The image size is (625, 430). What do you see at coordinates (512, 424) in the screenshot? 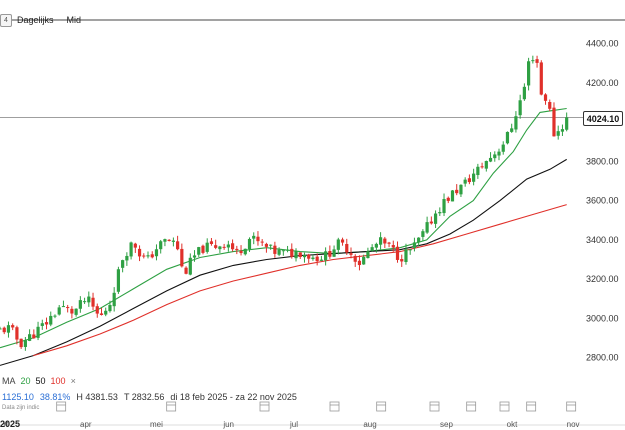
I see `x-tick-label: okt` at bounding box center [512, 424].